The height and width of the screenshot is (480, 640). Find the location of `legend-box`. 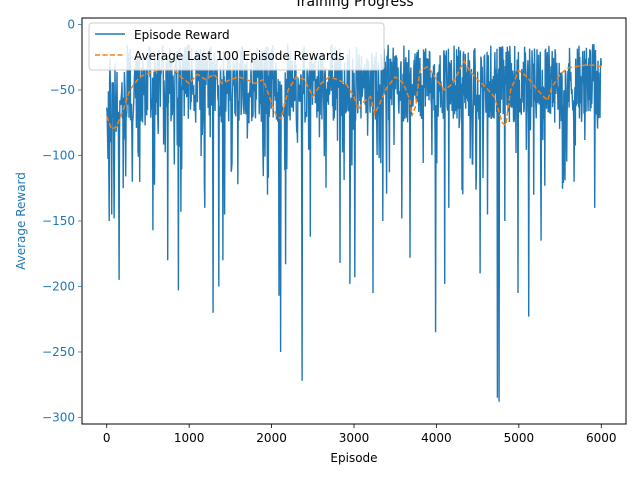

legend-box is located at coordinates (236, 46).